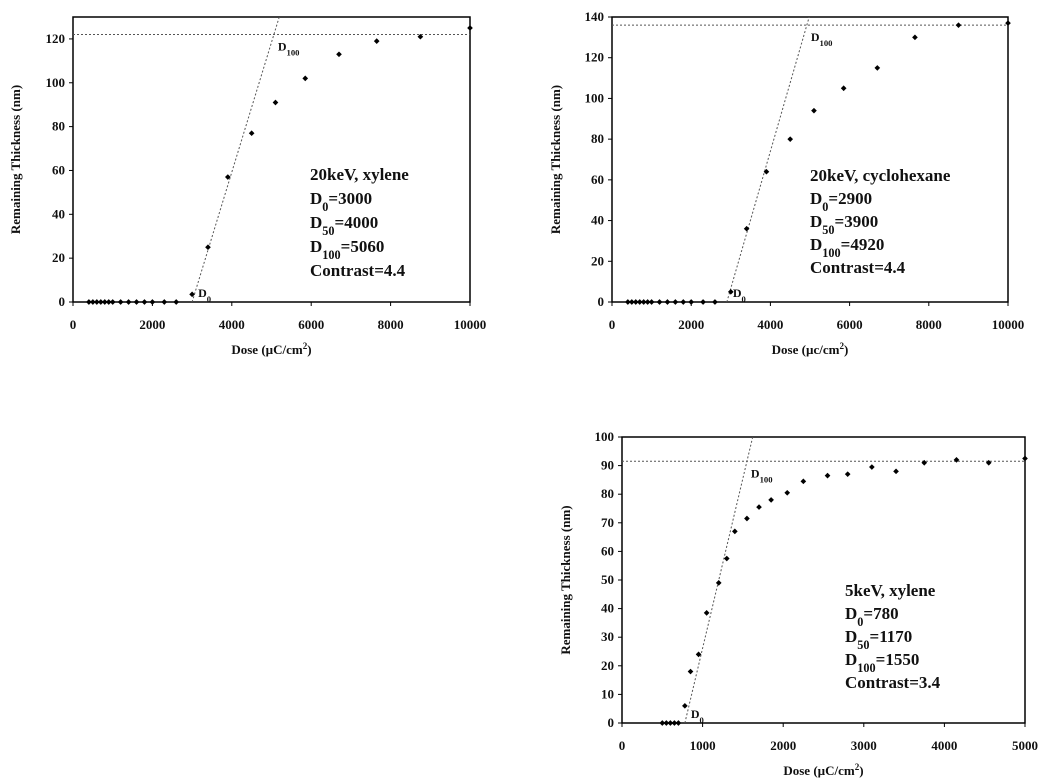  I want to click on x-tick-label: 5000, so click(1025, 745).